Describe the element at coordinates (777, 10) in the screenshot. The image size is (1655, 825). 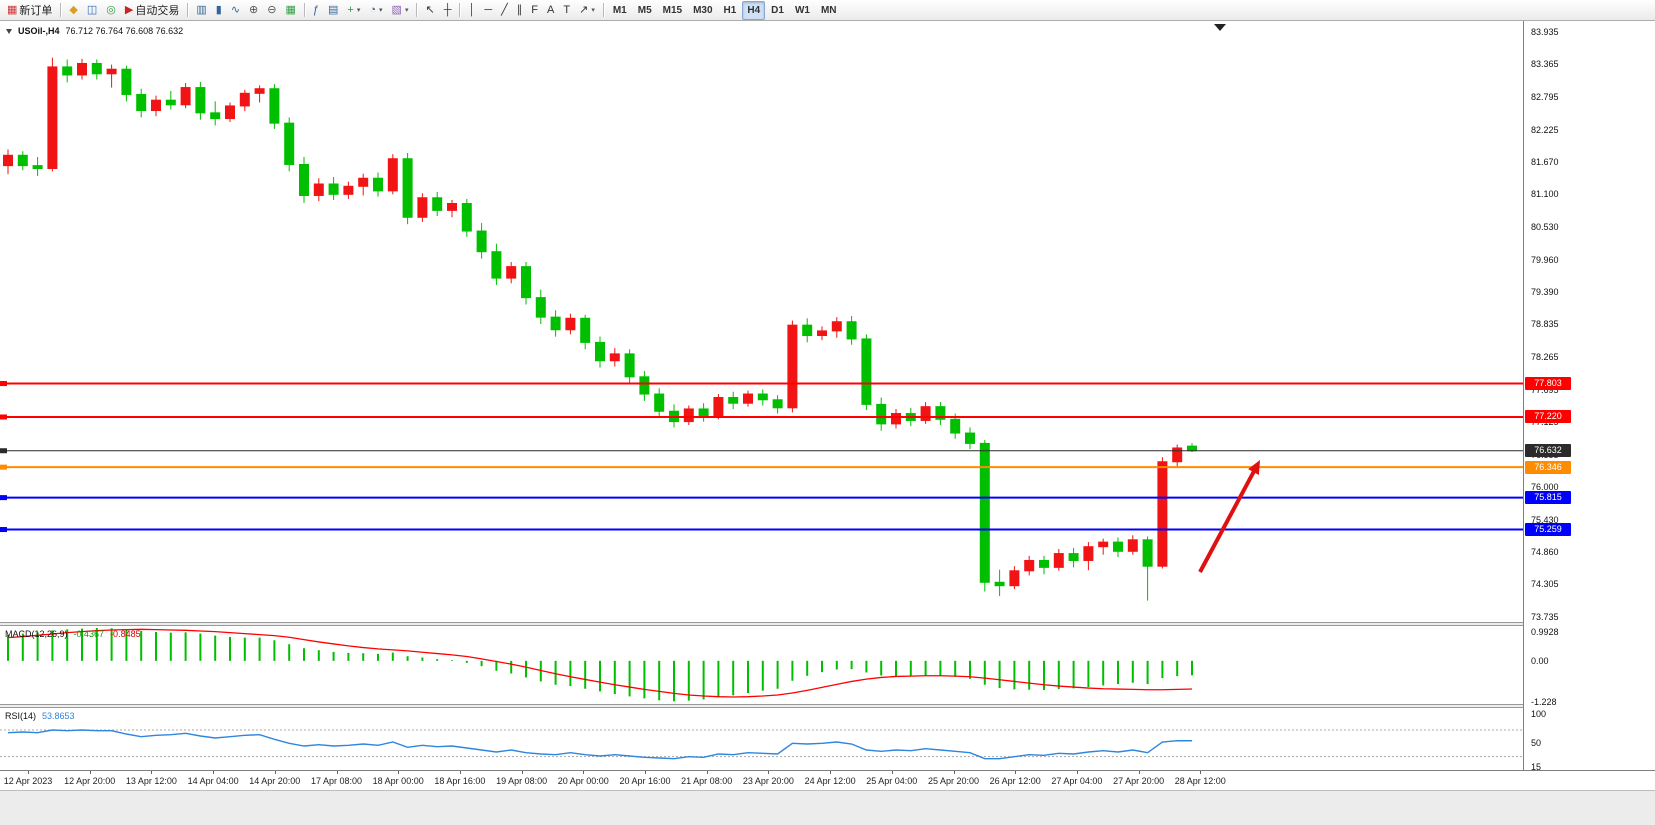
I see `tf-d1: D1` at that location.